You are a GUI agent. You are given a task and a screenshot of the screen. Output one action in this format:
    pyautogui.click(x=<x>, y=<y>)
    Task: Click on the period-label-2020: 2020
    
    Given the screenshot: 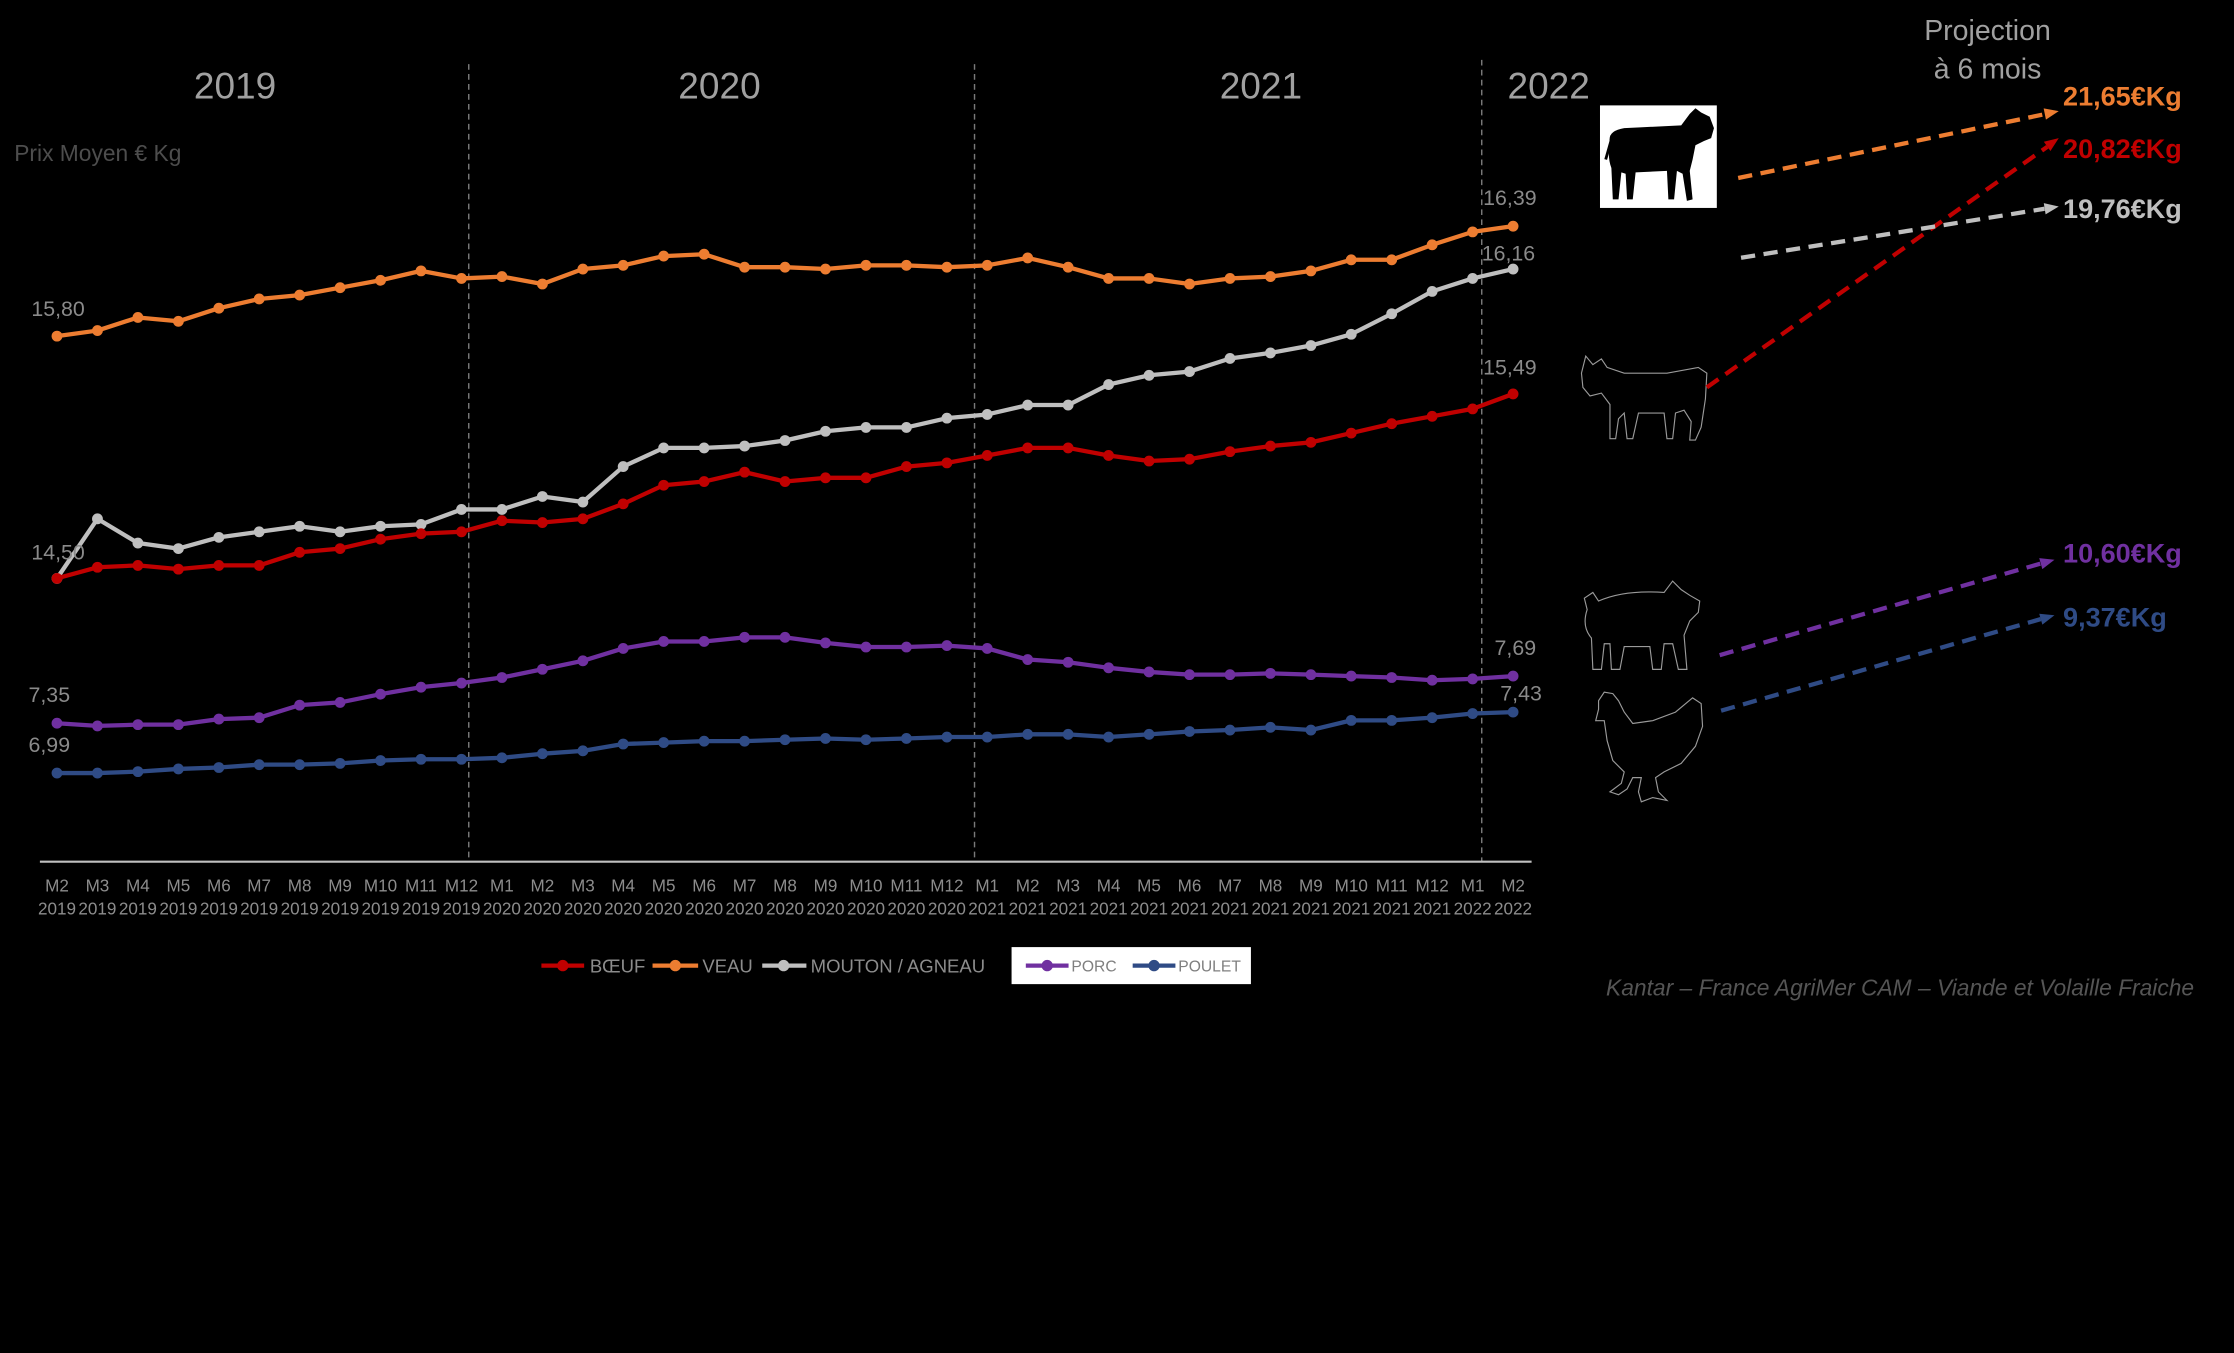 What is the action you would take?
    pyautogui.click(x=719, y=85)
    